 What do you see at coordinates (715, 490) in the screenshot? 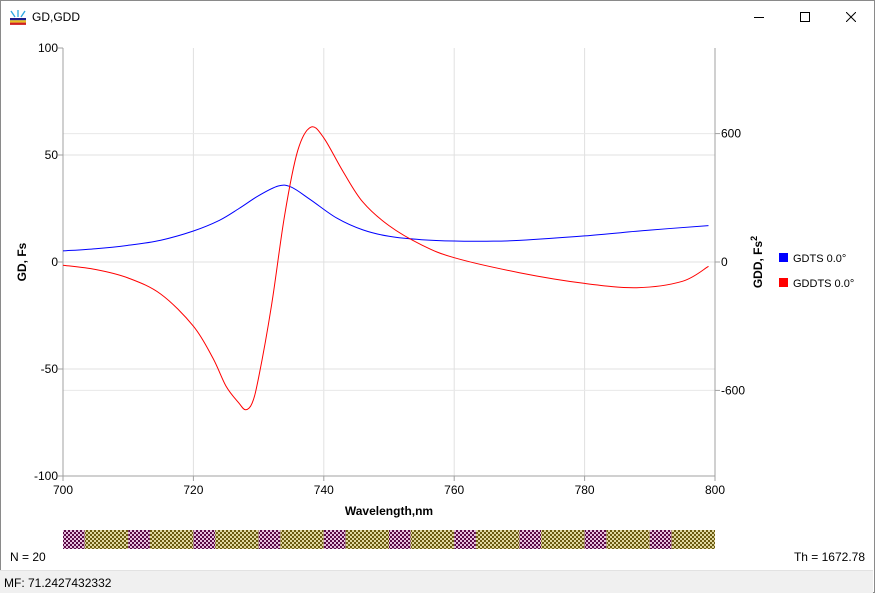
I see `x-tick-label: 800` at bounding box center [715, 490].